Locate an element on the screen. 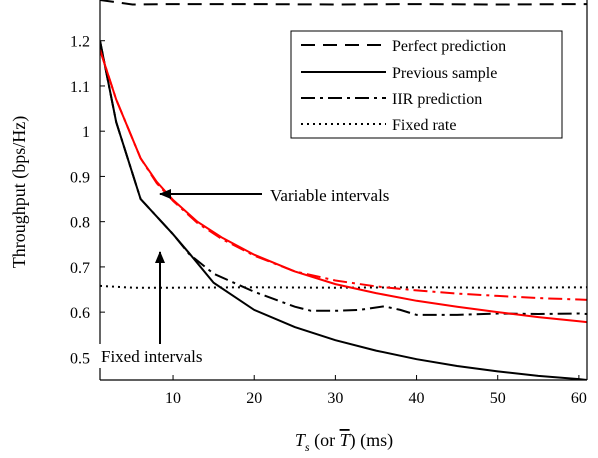  x-tick-label: 40 is located at coordinates (417, 398).